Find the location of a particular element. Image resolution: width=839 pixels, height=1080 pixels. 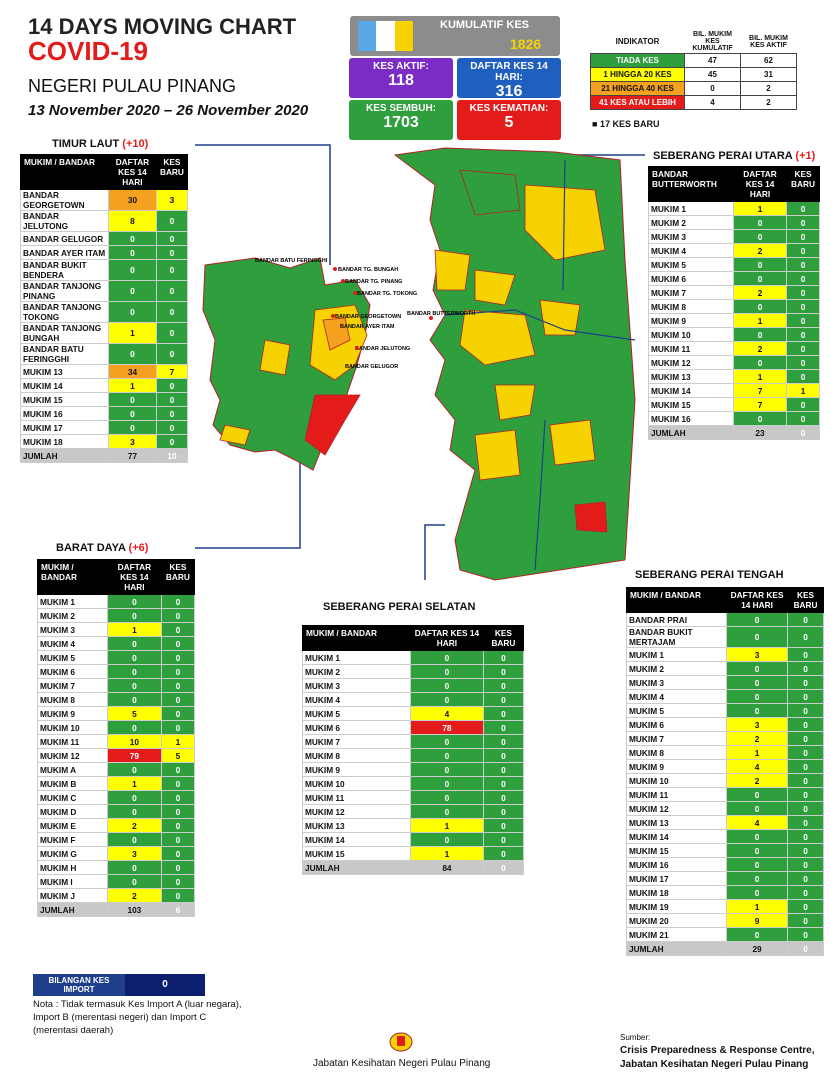

spu-row: MUKIM 11 2 0 is located at coordinates (734, 348).